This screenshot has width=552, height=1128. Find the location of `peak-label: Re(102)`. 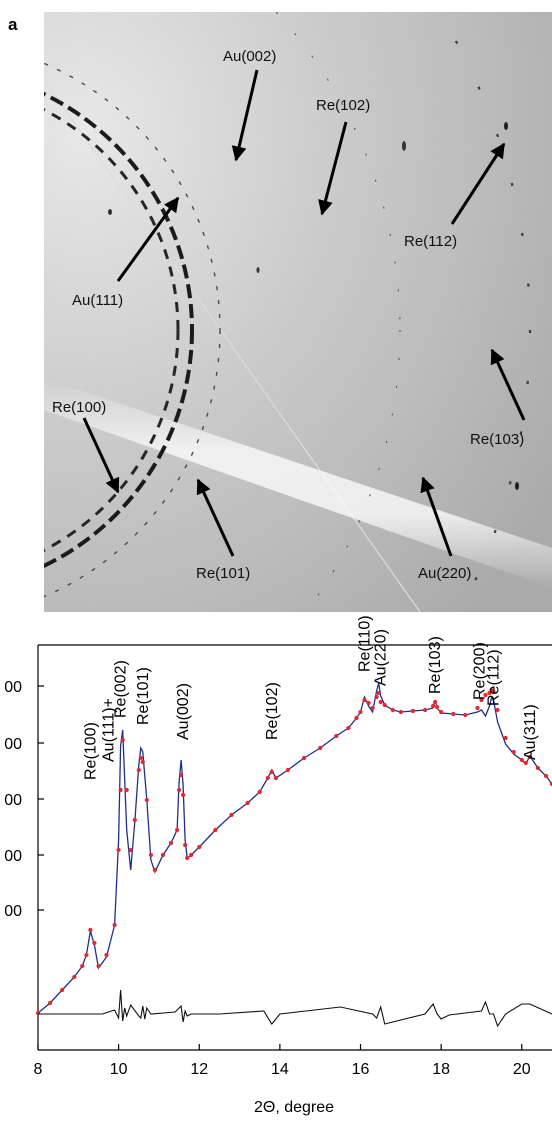

peak-label: Re(102) is located at coordinates (272, 711).